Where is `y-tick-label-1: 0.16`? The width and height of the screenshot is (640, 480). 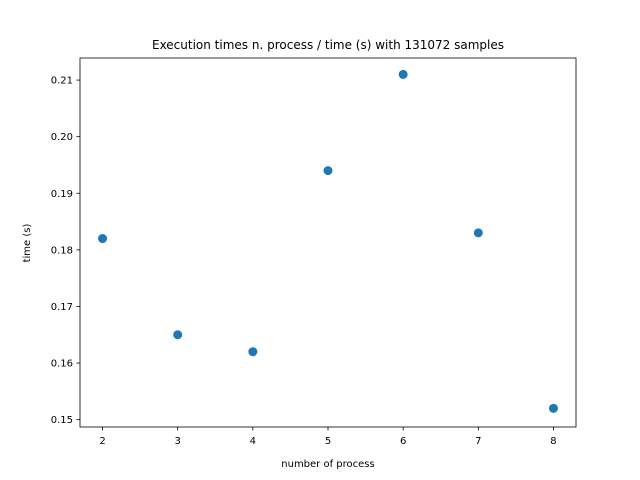
y-tick-label-1: 0.16 is located at coordinates (62, 364).